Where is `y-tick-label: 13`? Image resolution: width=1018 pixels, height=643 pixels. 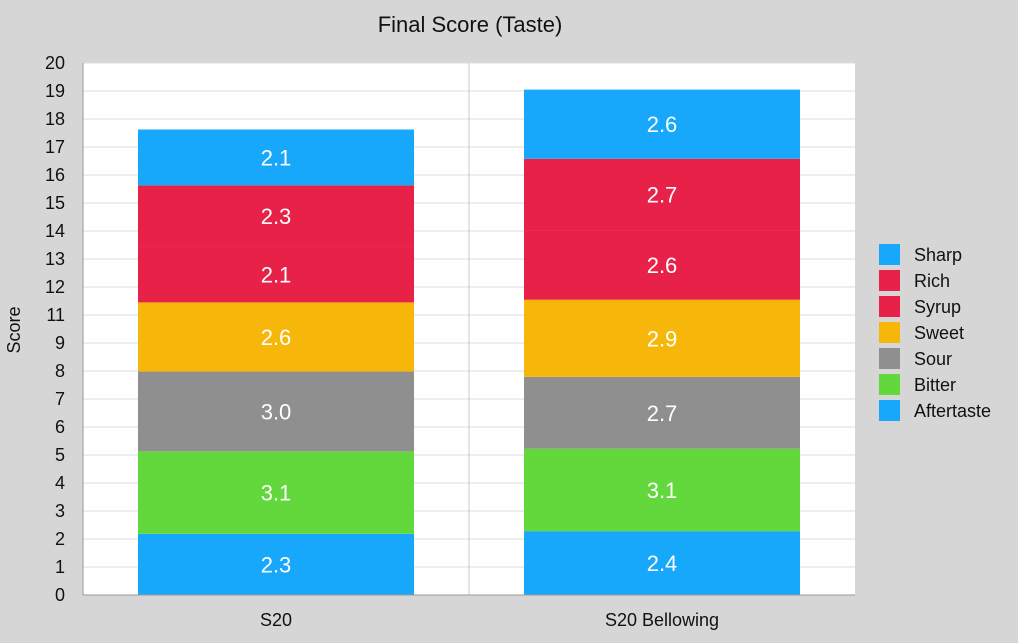
y-tick-label: 13 is located at coordinates (55, 259).